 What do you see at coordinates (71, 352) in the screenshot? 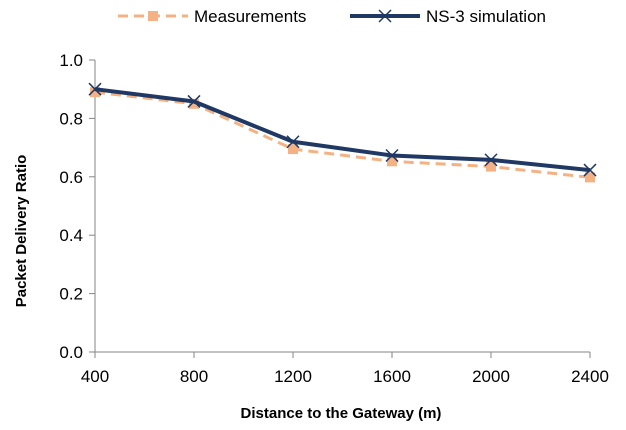
I see `y-tick-label: 0.0` at bounding box center [71, 352].